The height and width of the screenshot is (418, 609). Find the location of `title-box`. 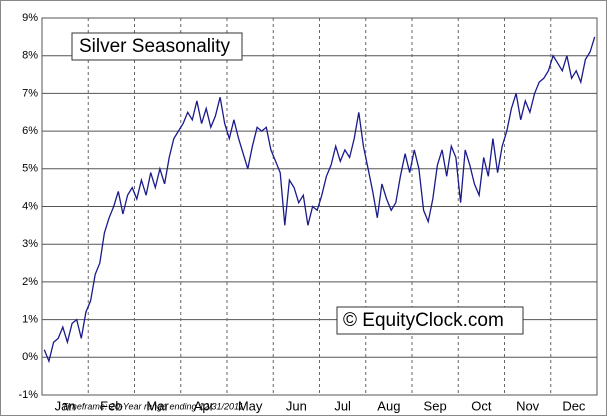

title-box is located at coordinates (157, 46).